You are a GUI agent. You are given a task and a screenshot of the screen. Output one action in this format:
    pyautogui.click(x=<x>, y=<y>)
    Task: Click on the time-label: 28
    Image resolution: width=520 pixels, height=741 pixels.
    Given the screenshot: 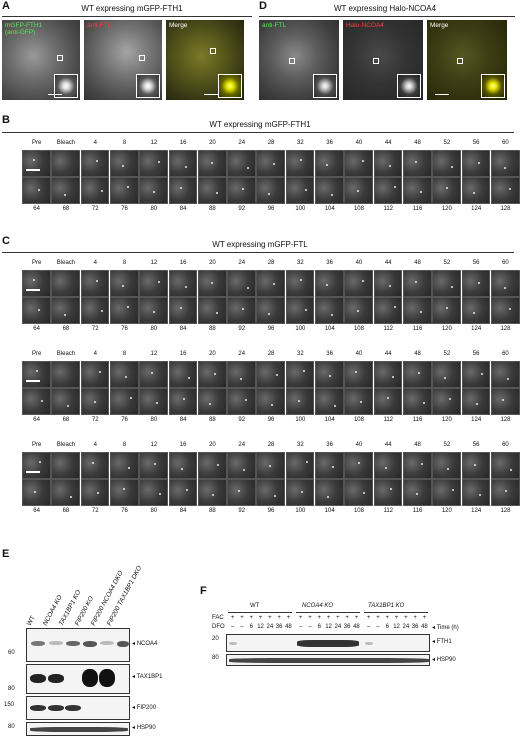 What is the action you would take?
    pyautogui.click(x=271, y=263)
    